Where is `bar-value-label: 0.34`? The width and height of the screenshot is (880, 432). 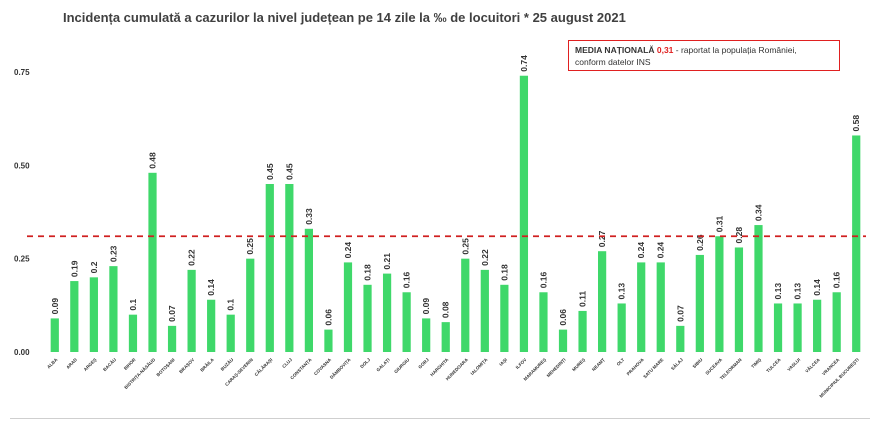
bar-value-label: 0.34 is located at coordinates (758, 212).